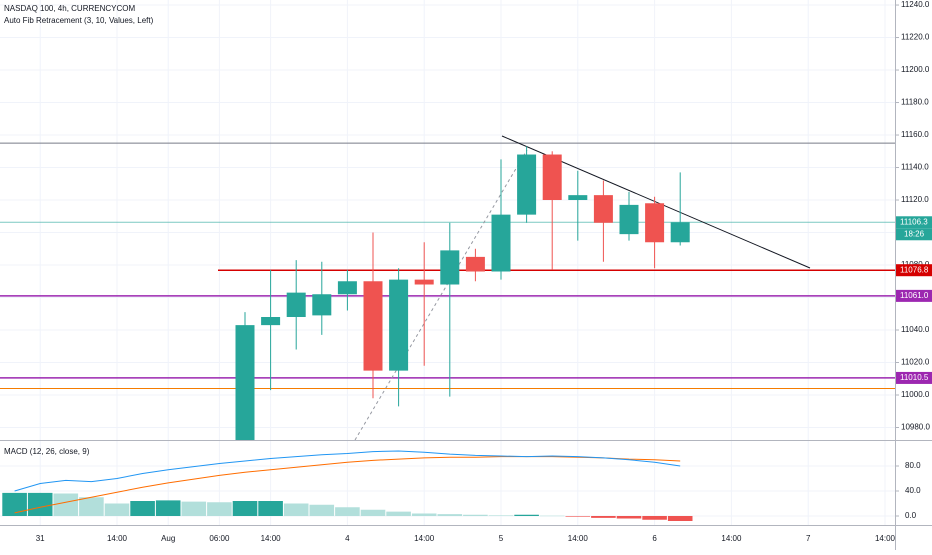  I want to click on macd-pane, so click(347, 485).